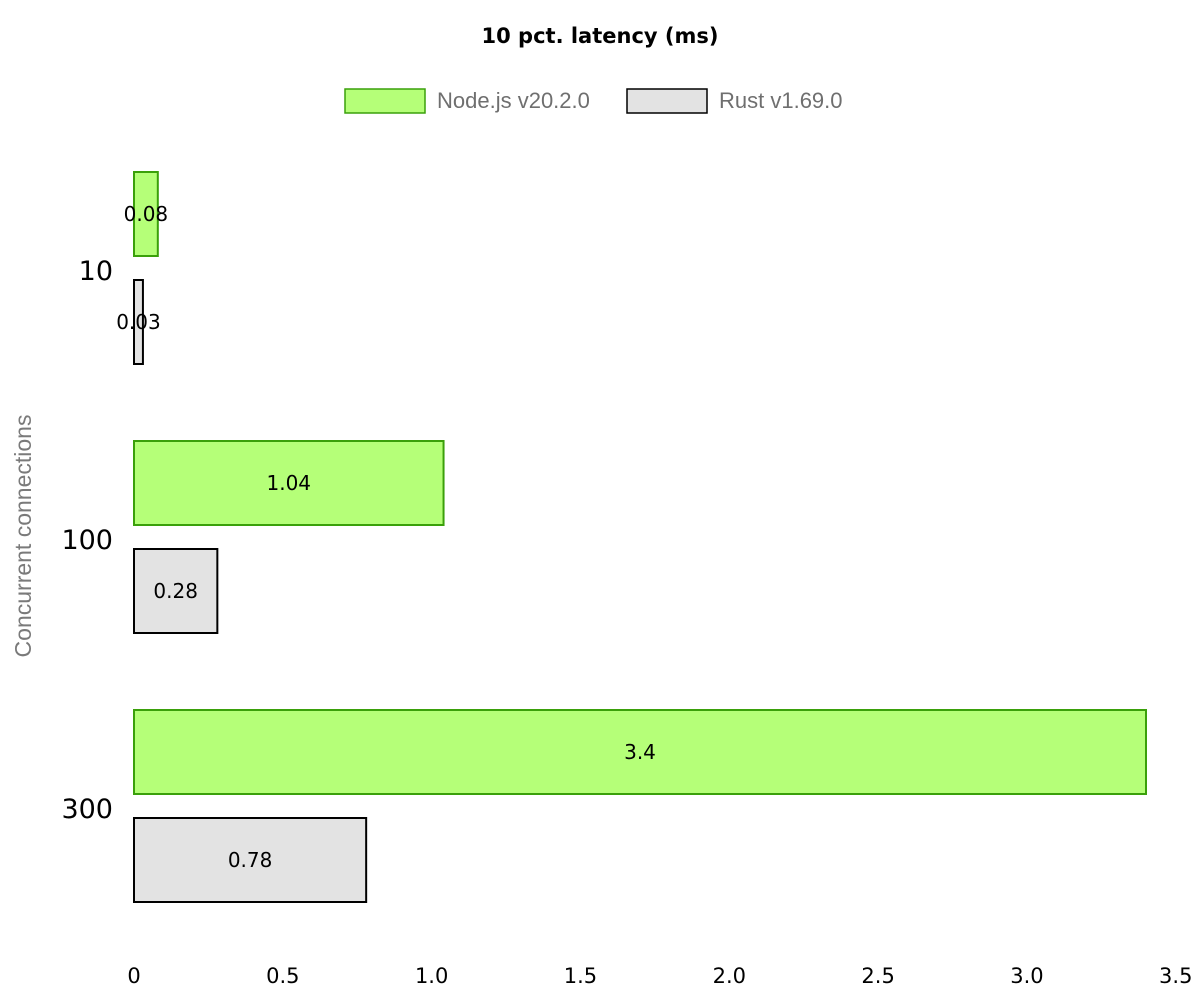 The width and height of the screenshot is (1200, 1000). What do you see at coordinates (282, 976) in the screenshot?
I see `x-tick-label: 0.5` at bounding box center [282, 976].